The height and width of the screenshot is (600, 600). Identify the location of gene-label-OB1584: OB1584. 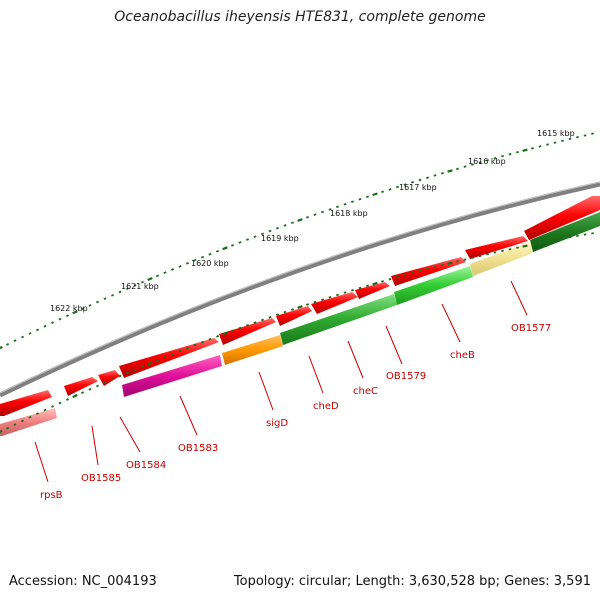
(146, 465).